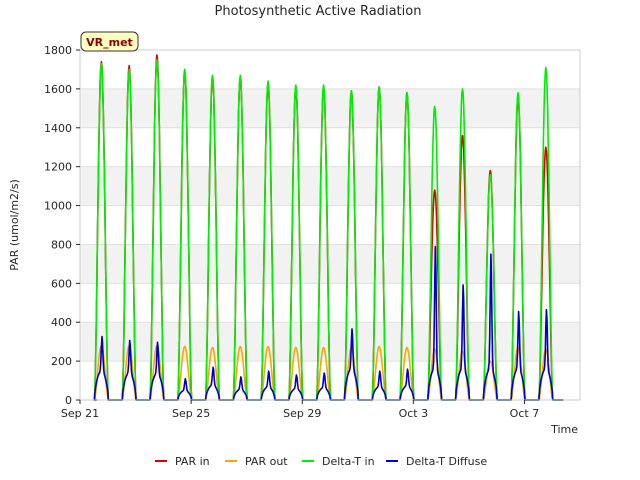 This screenshot has width=640, height=480. Describe the element at coordinates (61, 322) in the screenshot. I see `y-tick-label: 400` at that location.